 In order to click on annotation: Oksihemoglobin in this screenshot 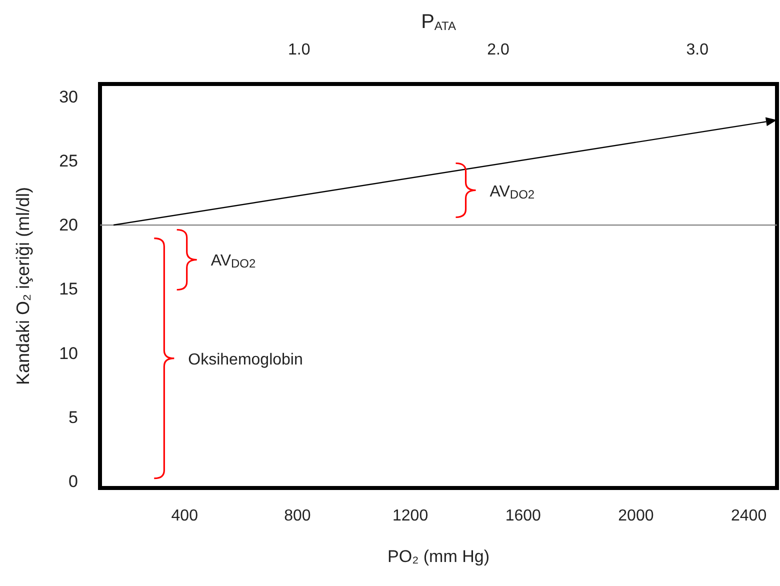, I will do `click(245, 359)`.